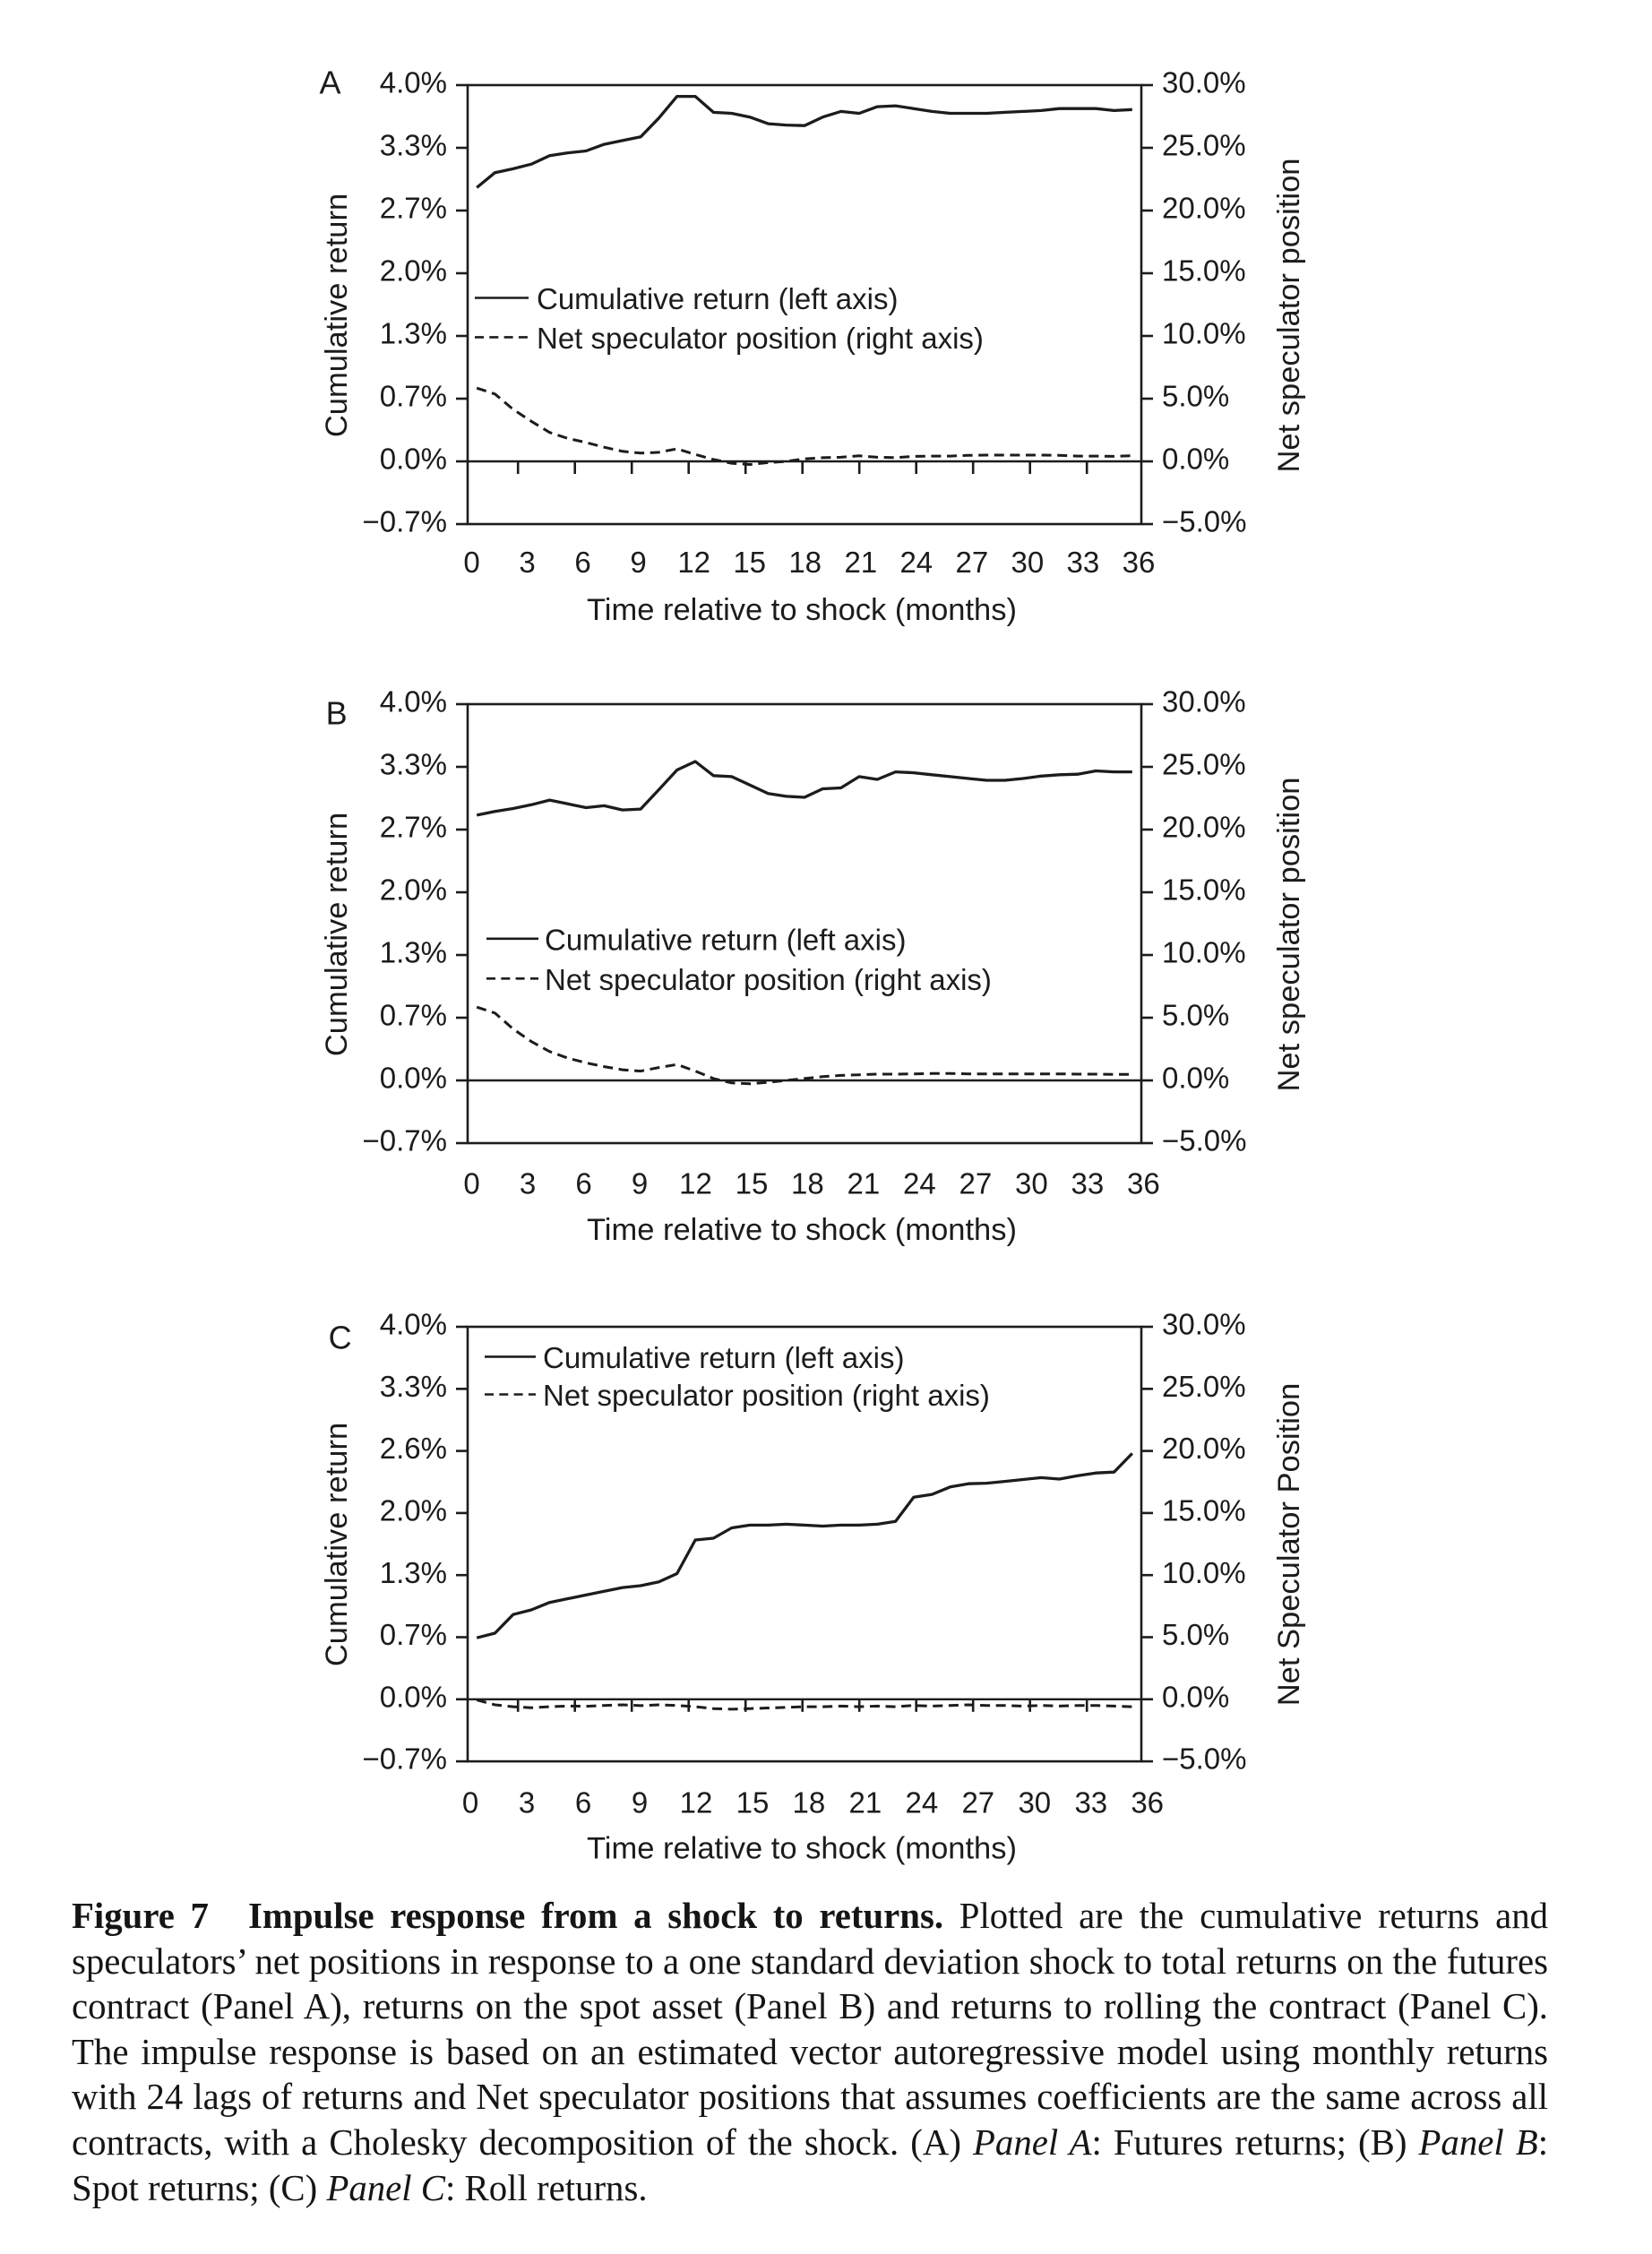 The width and height of the screenshot is (1652, 2254). I want to click on svg-text: Net Speculator Position, so click(1289, 1545).